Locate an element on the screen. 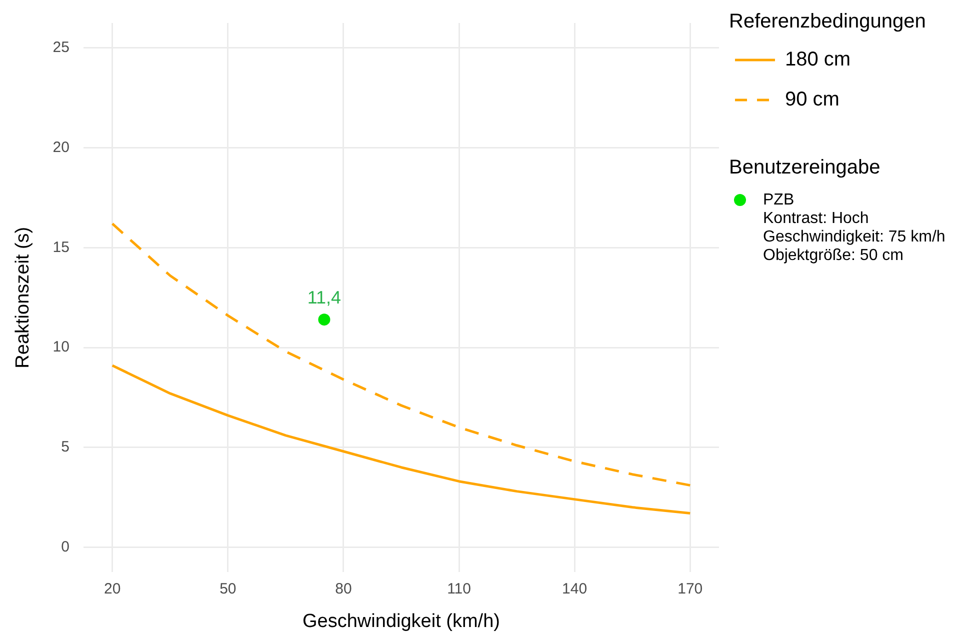  legend-label: 180 cm is located at coordinates (818, 59).